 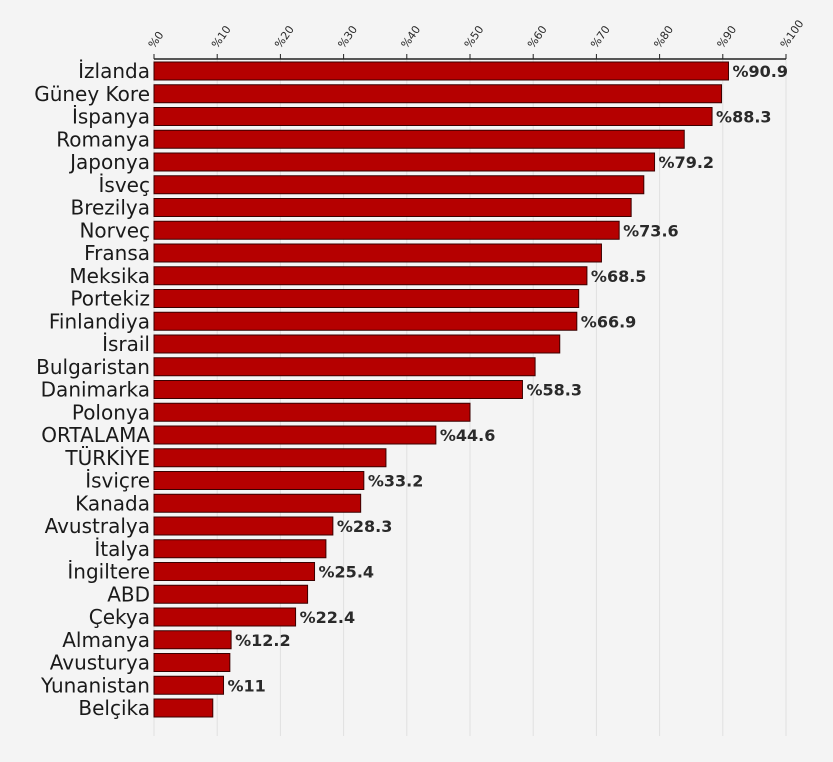 What do you see at coordinates (103, 139) in the screenshot?
I see `category-label: Romanya` at bounding box center [103, 139].